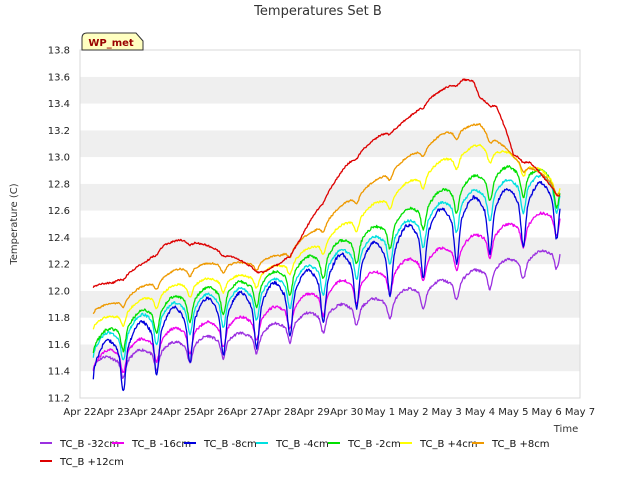  I want to click on x-tick-label: May 6, so click(547, 412).